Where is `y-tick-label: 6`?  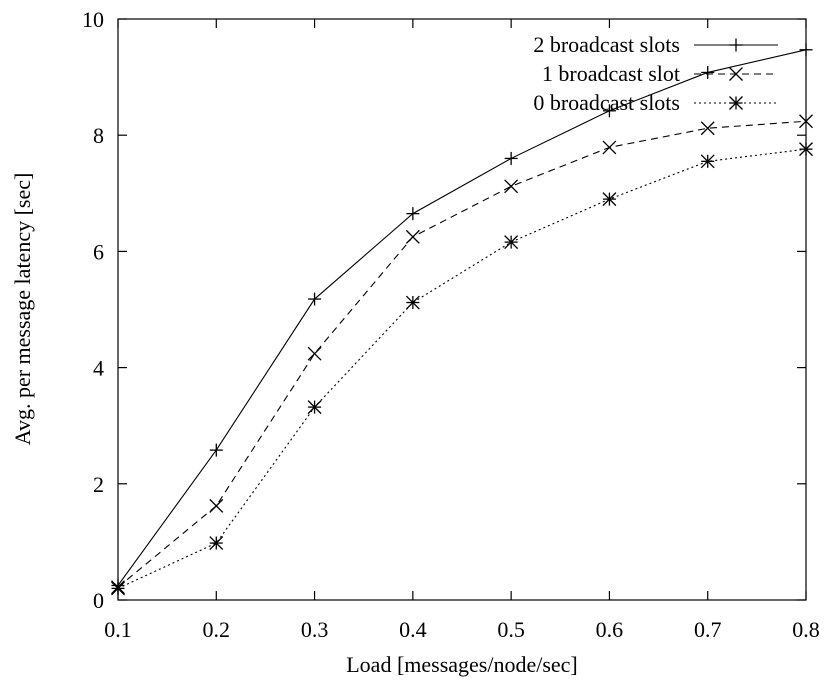
y-tick-label: 6 is located at coordinates (98, 251).